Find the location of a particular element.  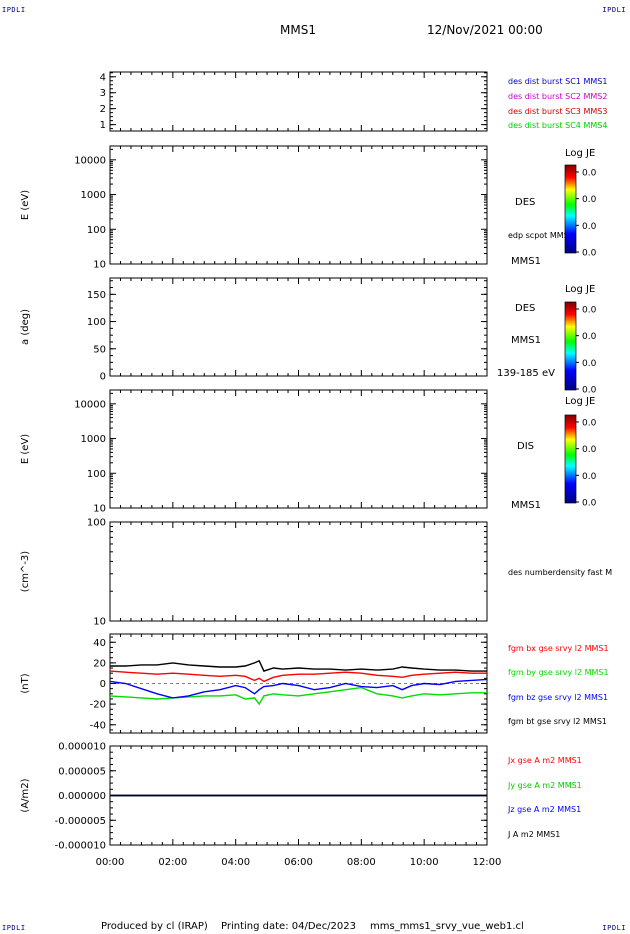

corner-watermark-top-left: IPDLI is located at coordinates (14, 10).